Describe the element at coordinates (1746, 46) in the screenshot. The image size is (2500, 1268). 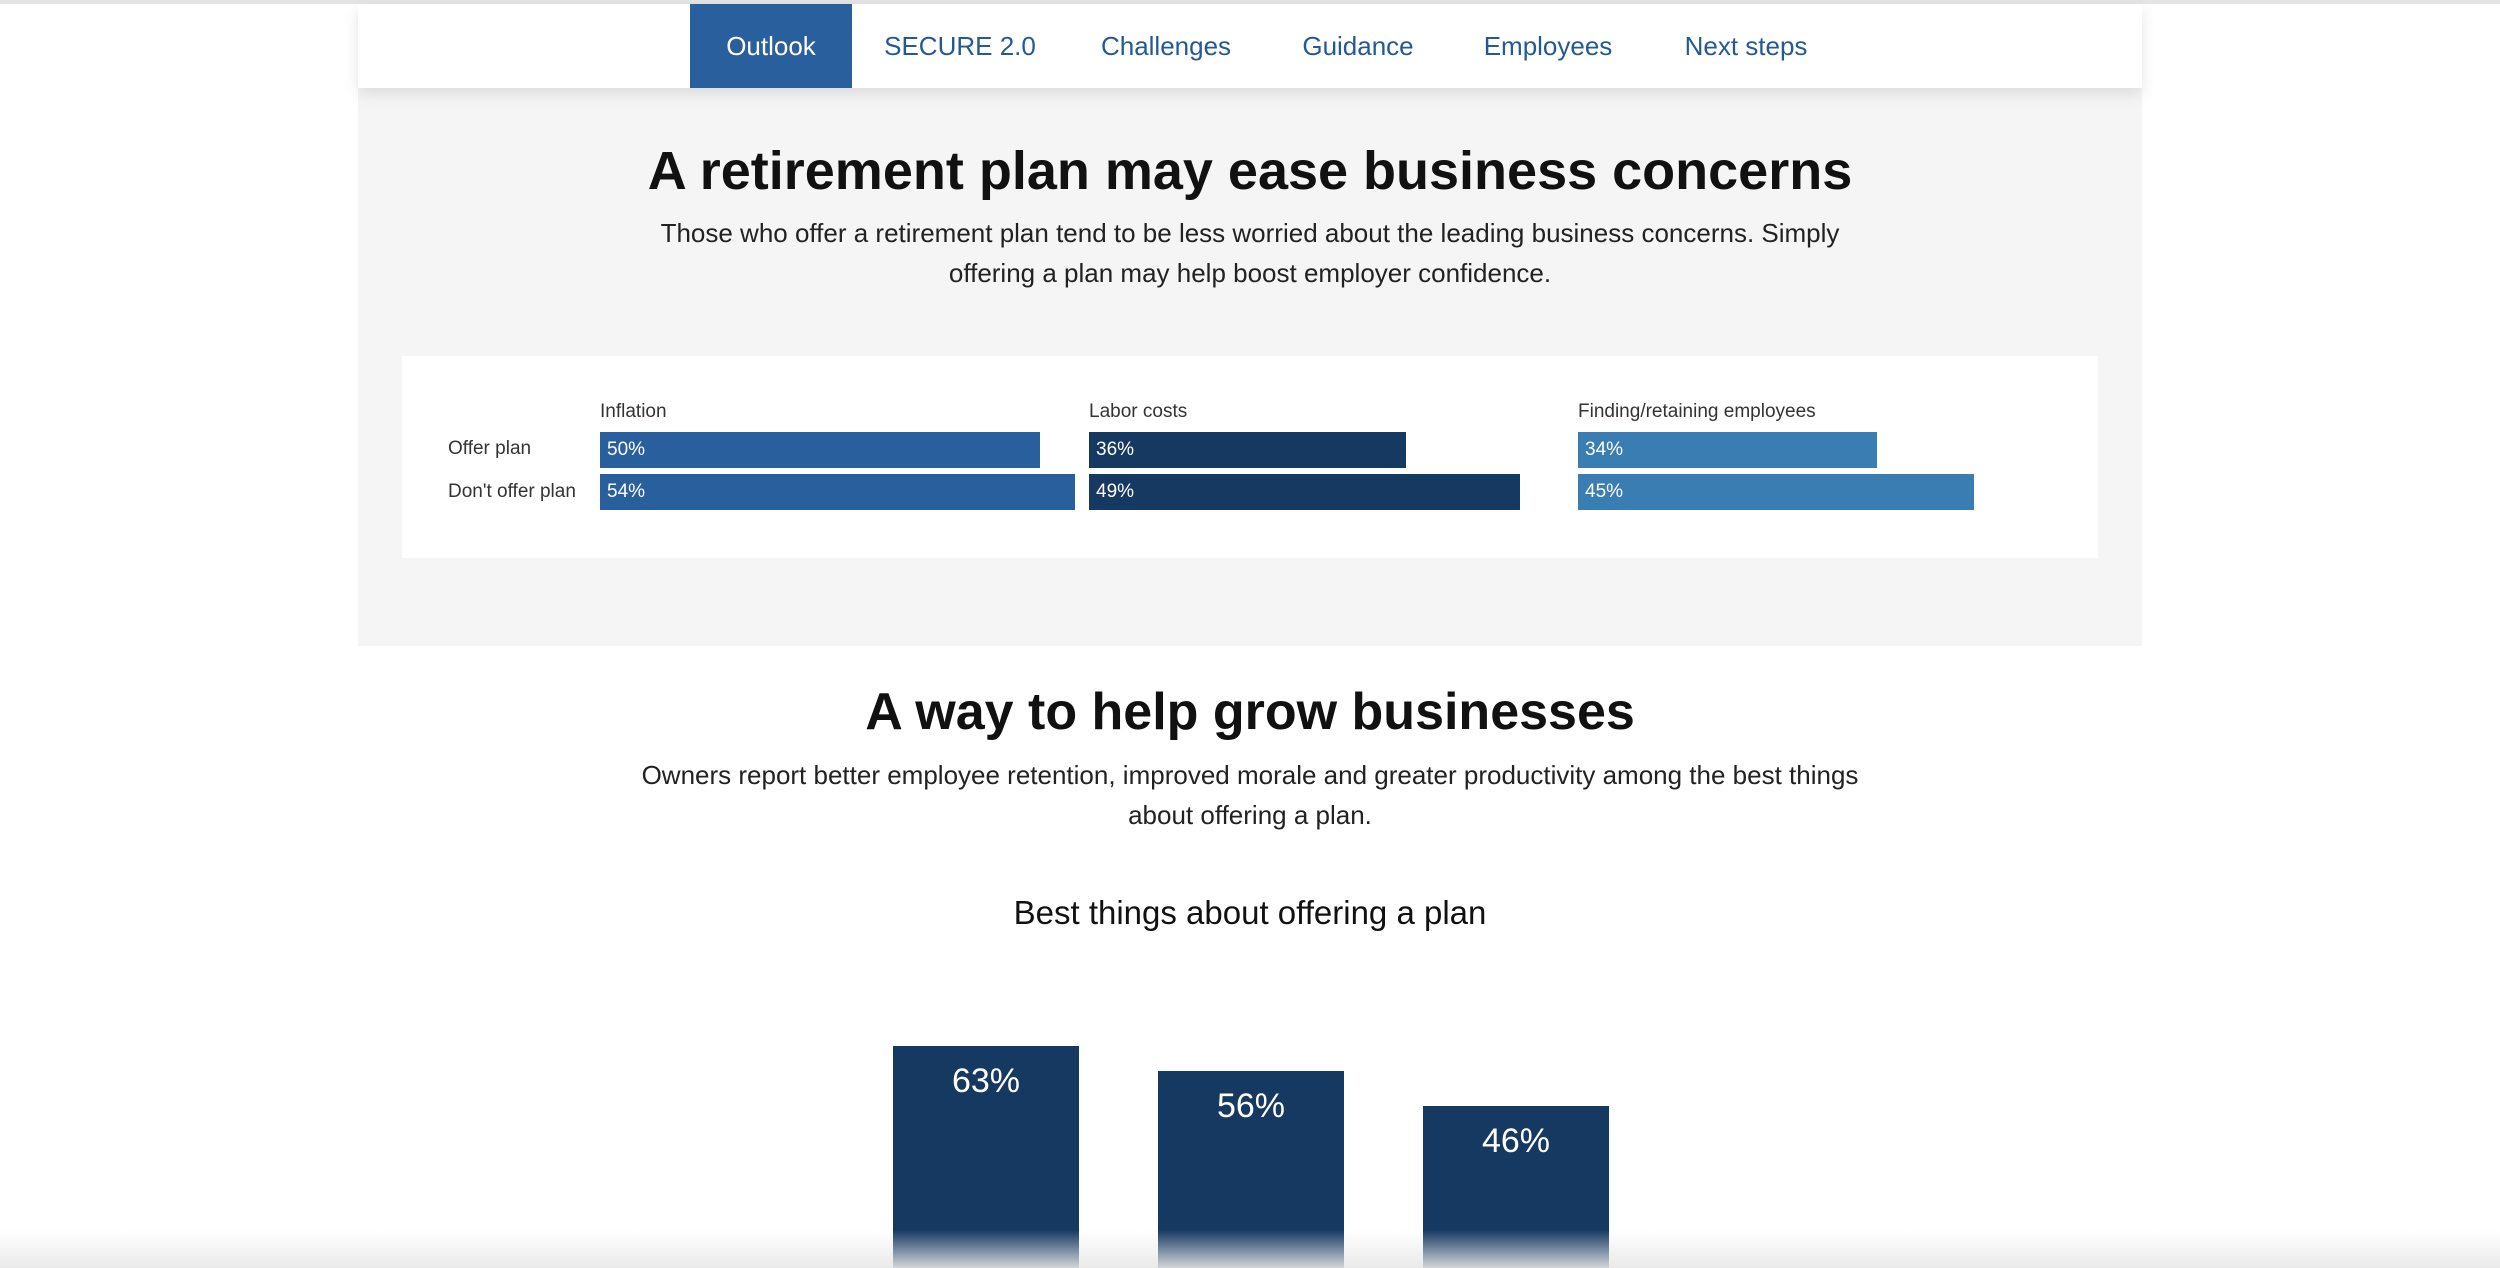
I see `tab-next-steps: Next steps` at that location.